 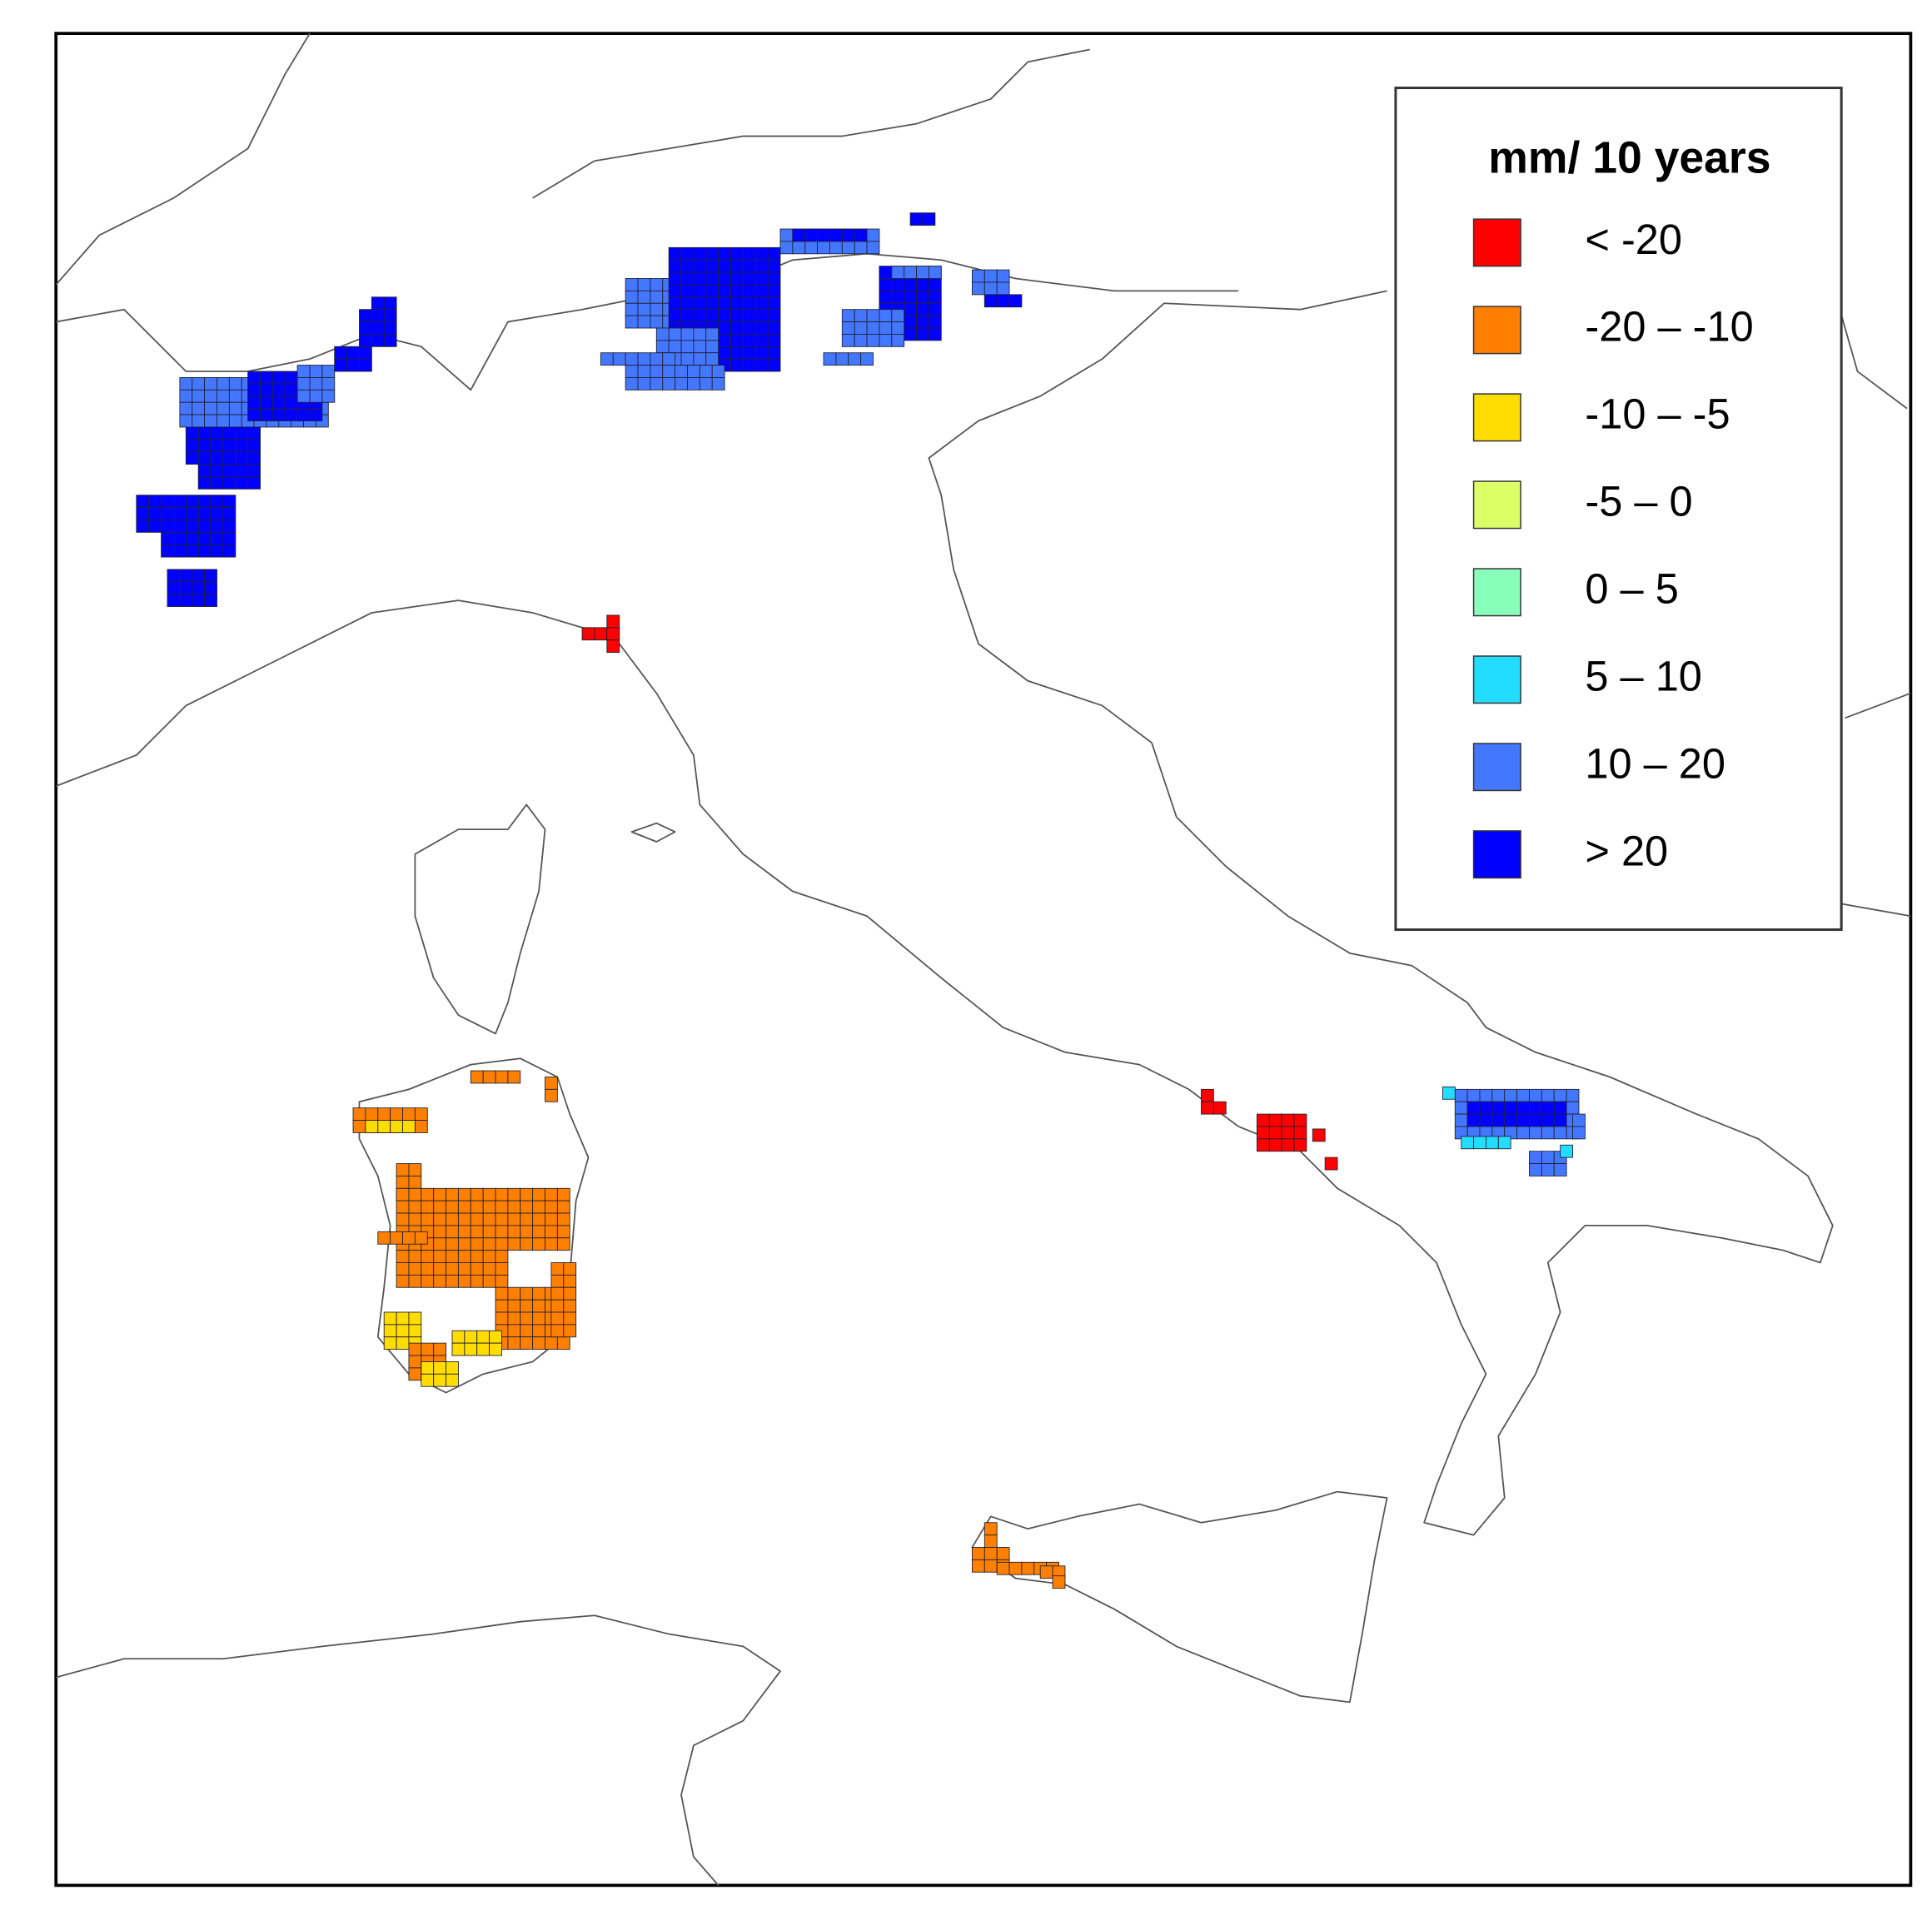 What do you see at coordinates (1633, 239) in the screenshot?
I see `legend-label: < -20` at bounding box center [1633, 239].